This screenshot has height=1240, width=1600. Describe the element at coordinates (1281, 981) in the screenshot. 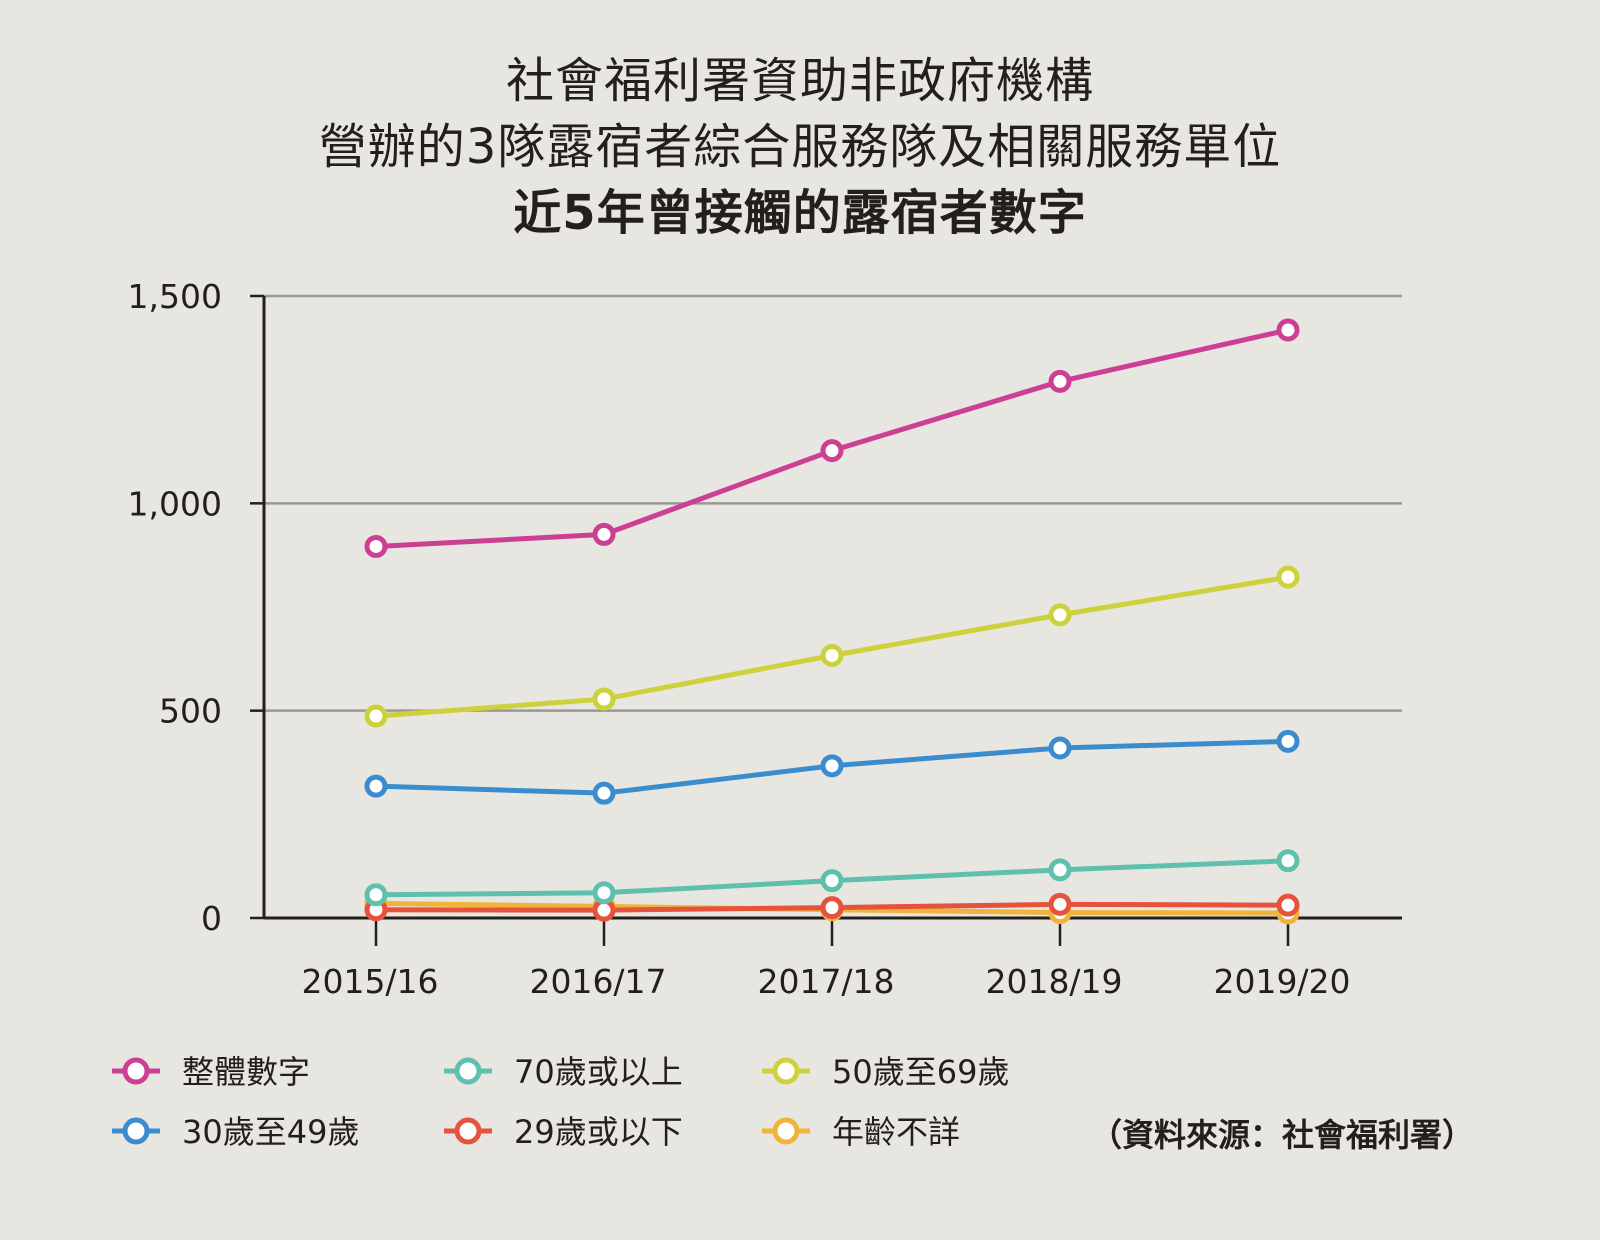

I see `x-tick-label: 2019/20` at that location.